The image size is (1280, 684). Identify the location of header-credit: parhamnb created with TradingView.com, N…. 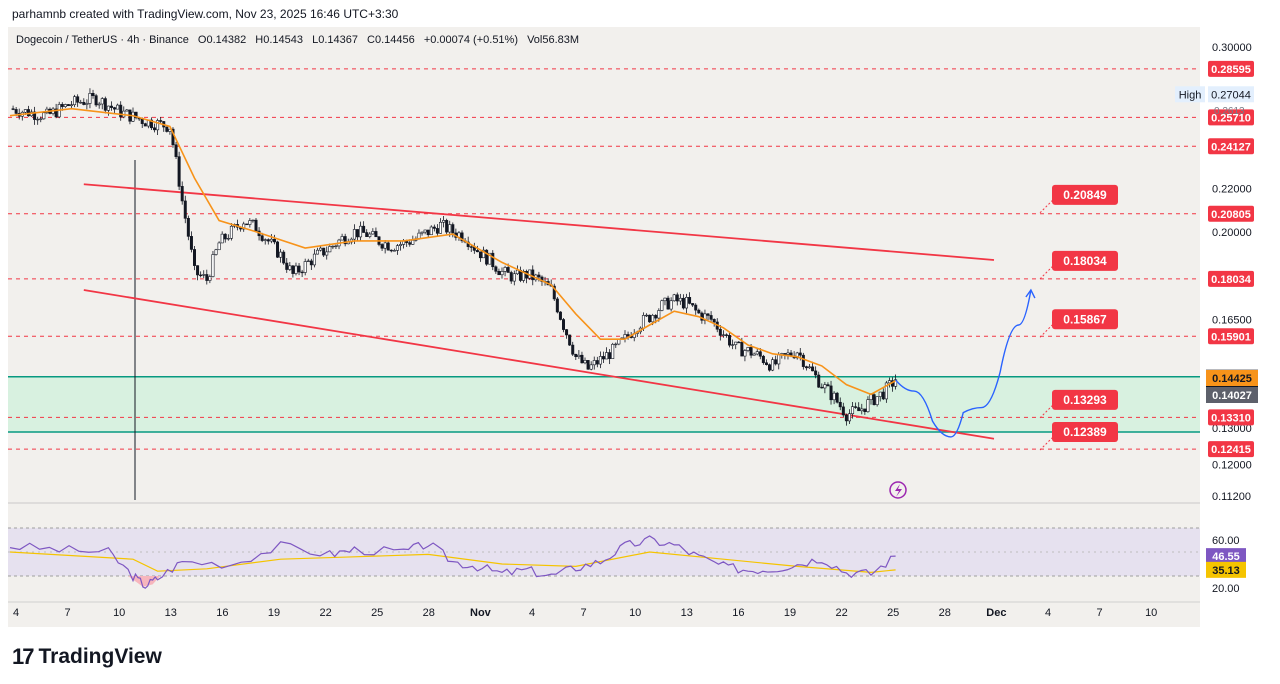
(205, 14).